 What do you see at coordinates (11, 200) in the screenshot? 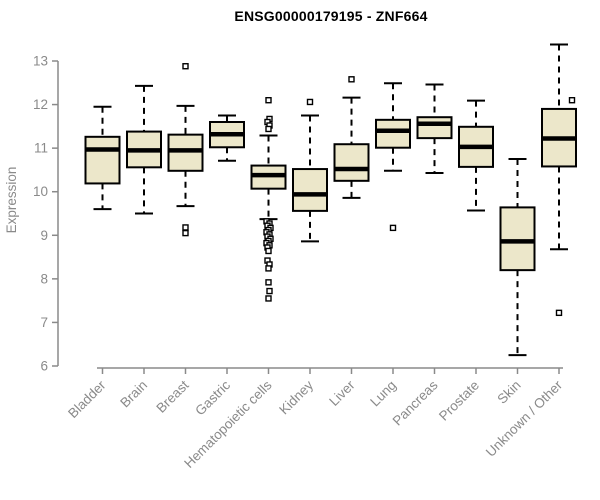
I see `y-axis-title: Expression` at bounding box center [11, 200].